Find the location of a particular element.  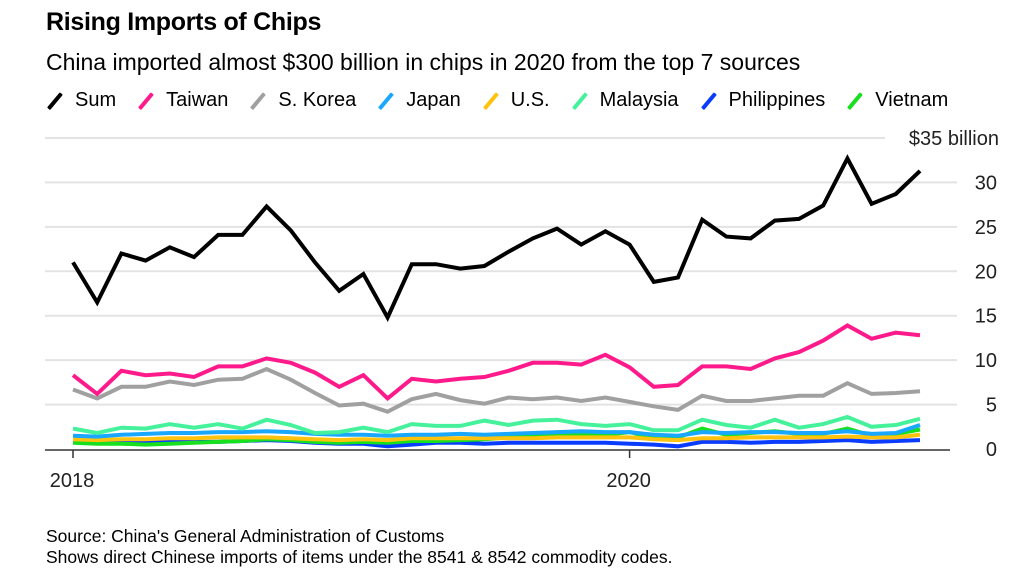

legend-item: U.S. is located at coordinates (516, 100).